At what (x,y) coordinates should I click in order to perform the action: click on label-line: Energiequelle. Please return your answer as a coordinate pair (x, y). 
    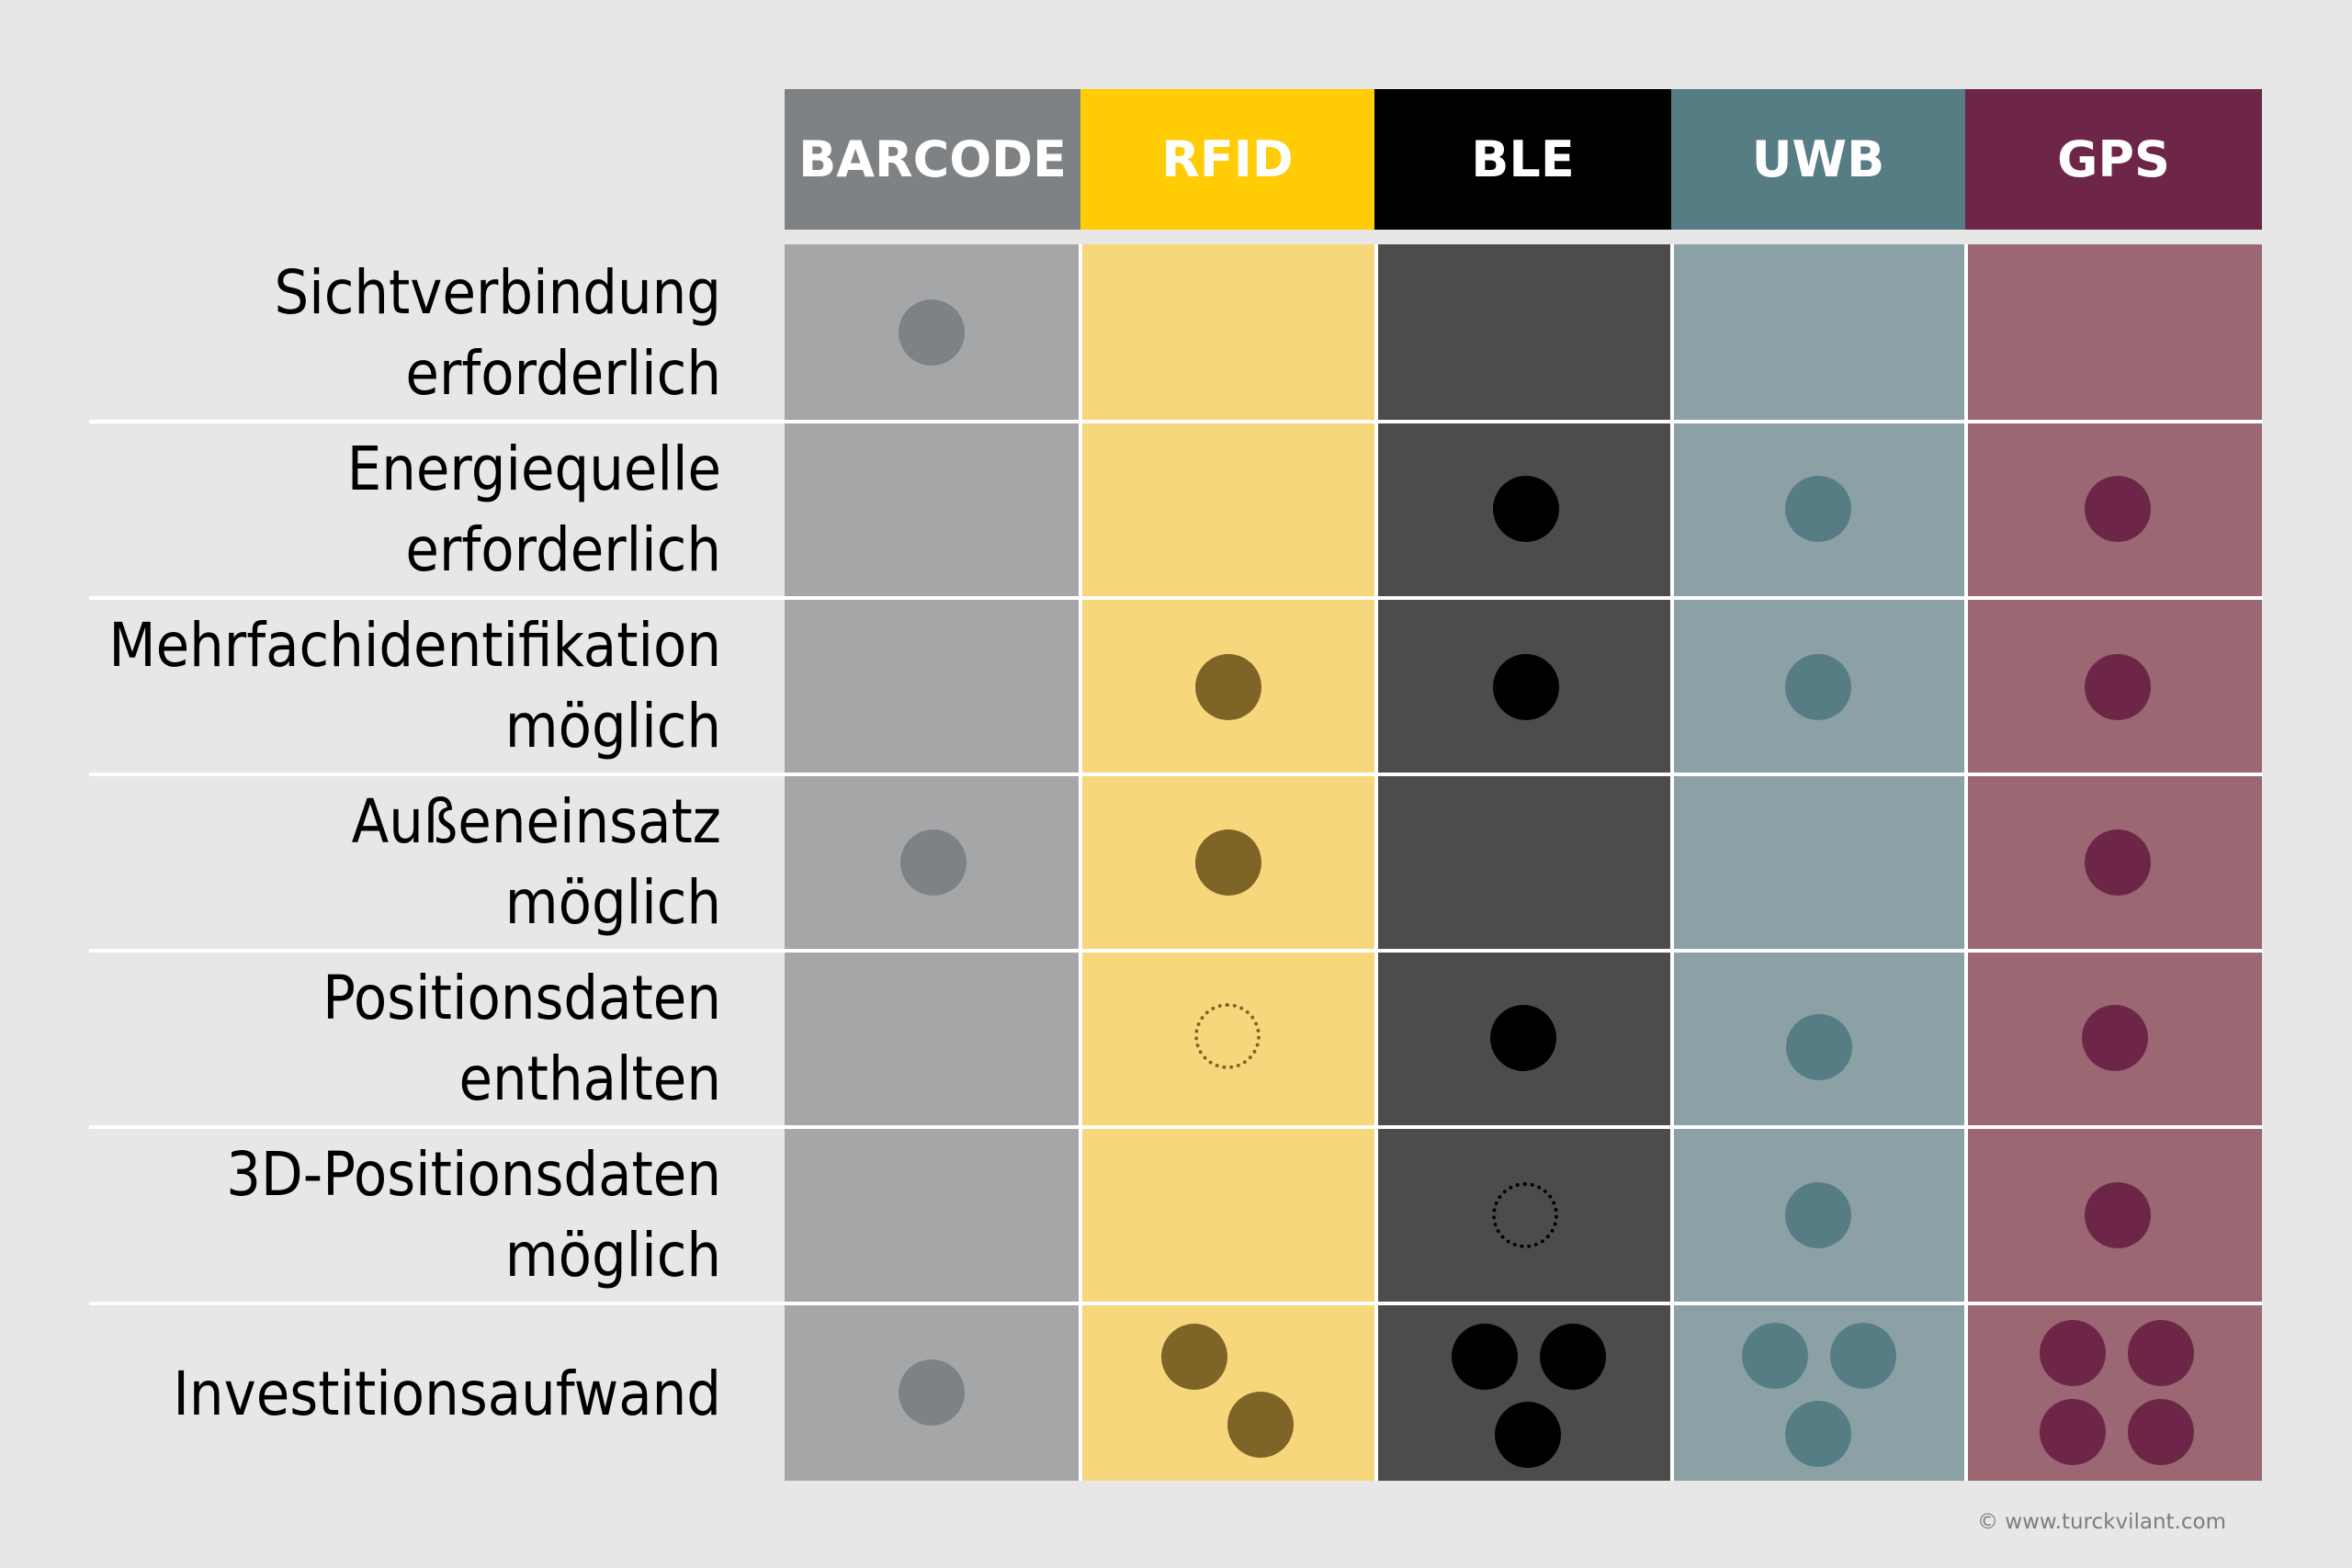
    Looking at the image, I should click on (533, 469).